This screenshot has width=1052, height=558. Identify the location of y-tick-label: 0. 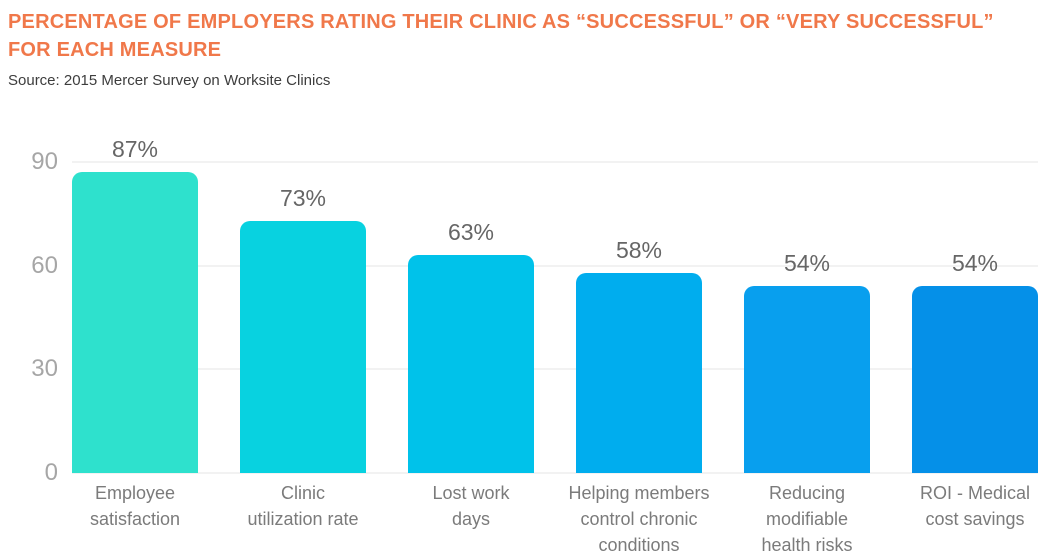
(51, 472).